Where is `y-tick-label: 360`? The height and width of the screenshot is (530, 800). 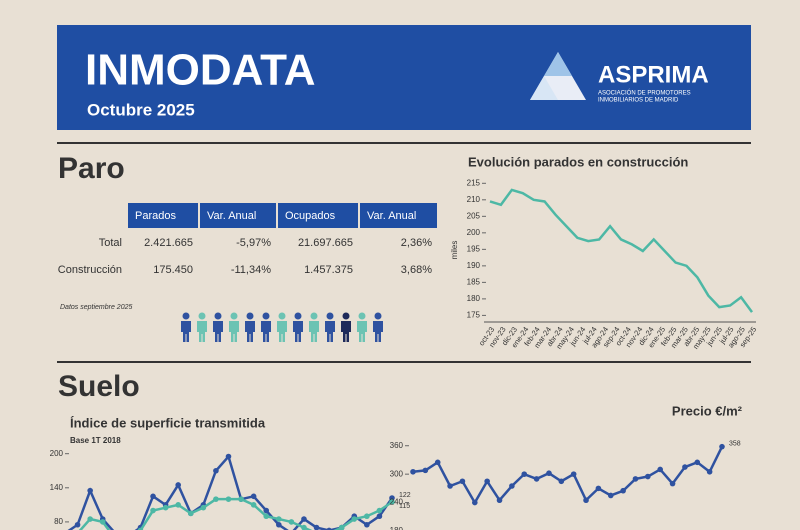
y-tick-label: 360 is located at coordinates (397, 445).